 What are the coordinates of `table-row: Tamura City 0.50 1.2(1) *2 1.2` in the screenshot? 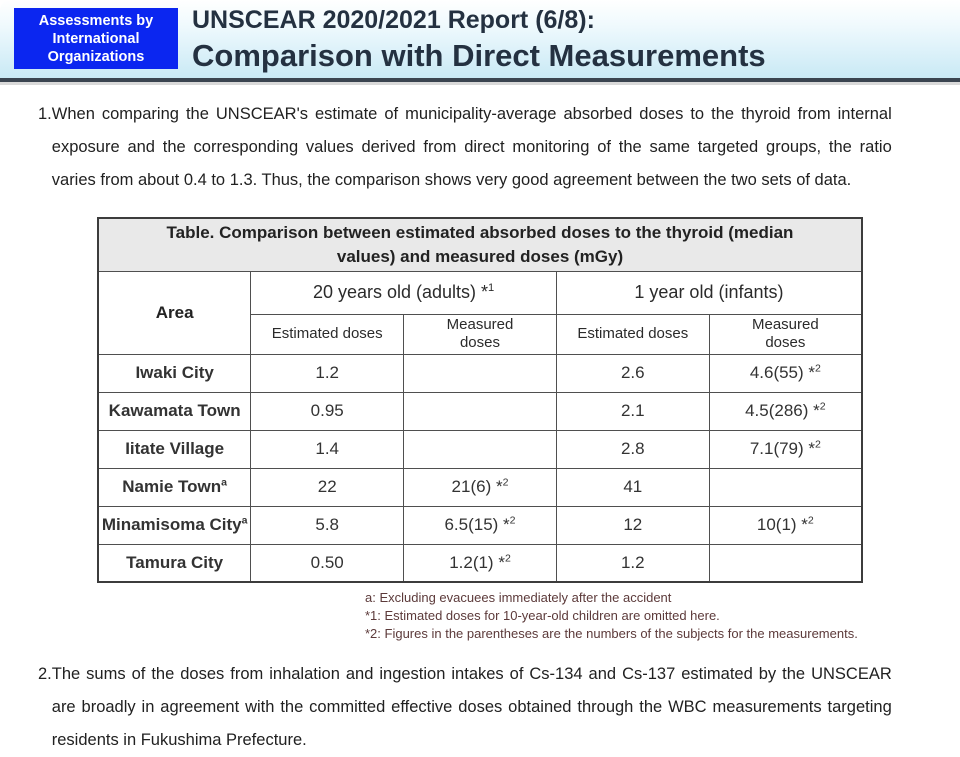 It's located at (480, 563).